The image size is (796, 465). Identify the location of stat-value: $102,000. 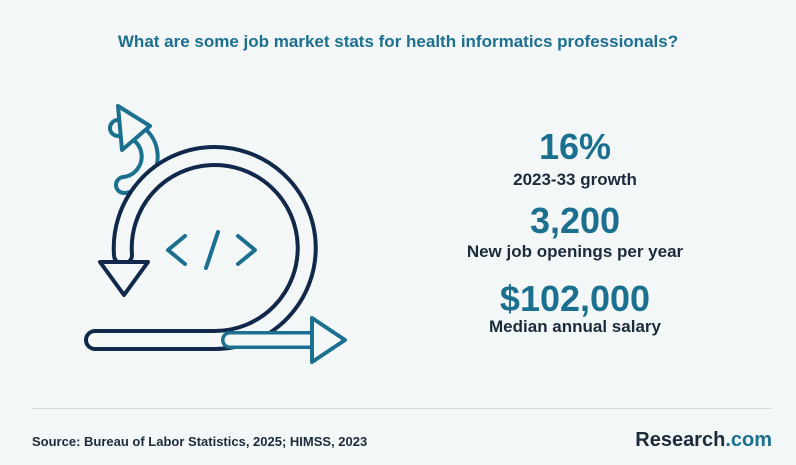
(575, 298).